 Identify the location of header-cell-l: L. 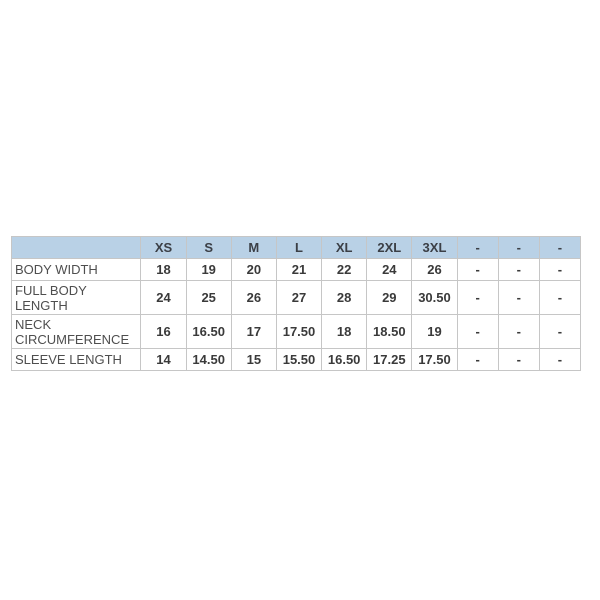
(299, 247).